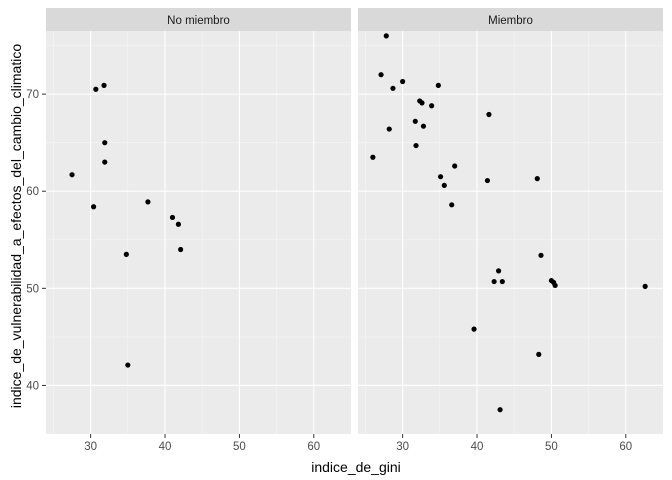  I want to click on facet-strip-label: No miembro, so click(198, 21).